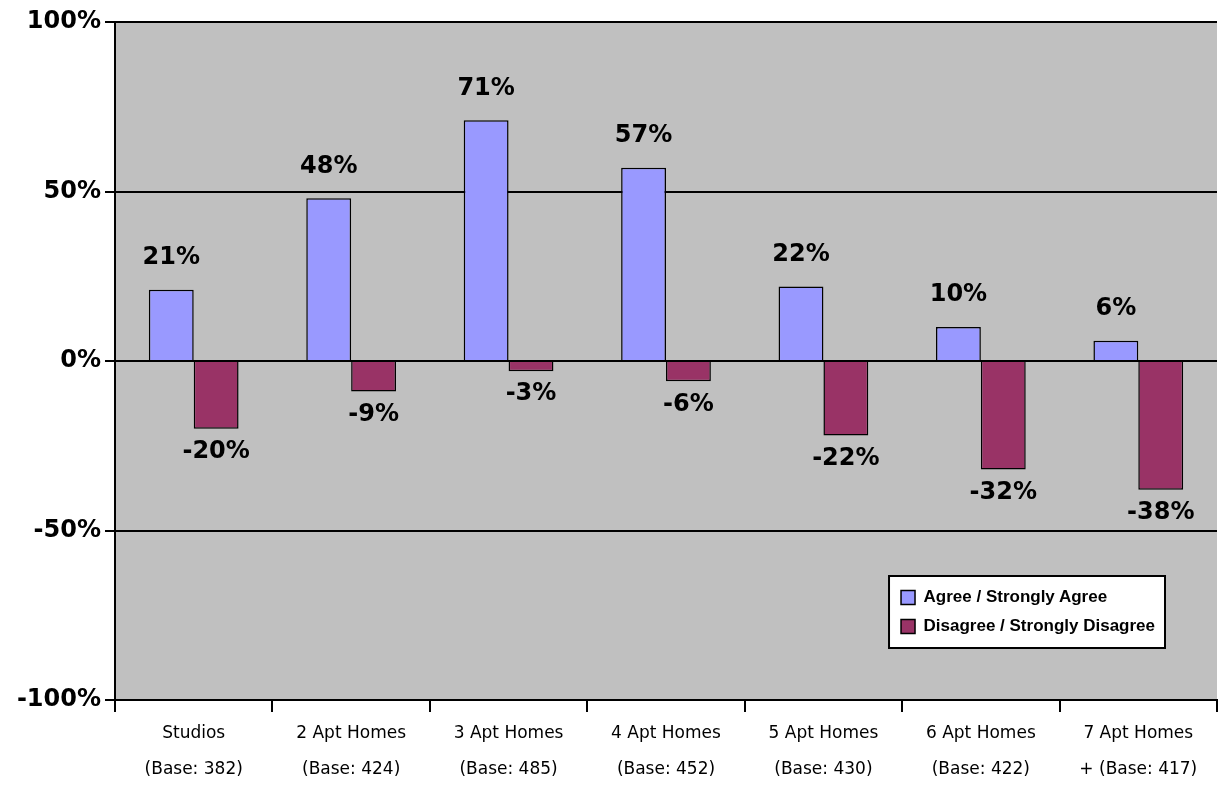 This screenshot has height=786, width=1218. Describe the element at coordinates (486, 86) in the screenshot. I see `data-label: 71%` at that location.